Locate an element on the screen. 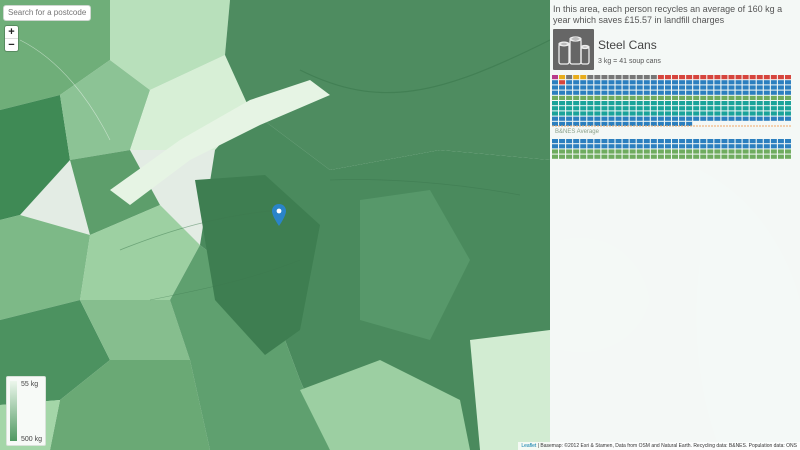 The width and height of the screenshot is (800, 450). location-pin-icon is located at coordinates (279, 215).